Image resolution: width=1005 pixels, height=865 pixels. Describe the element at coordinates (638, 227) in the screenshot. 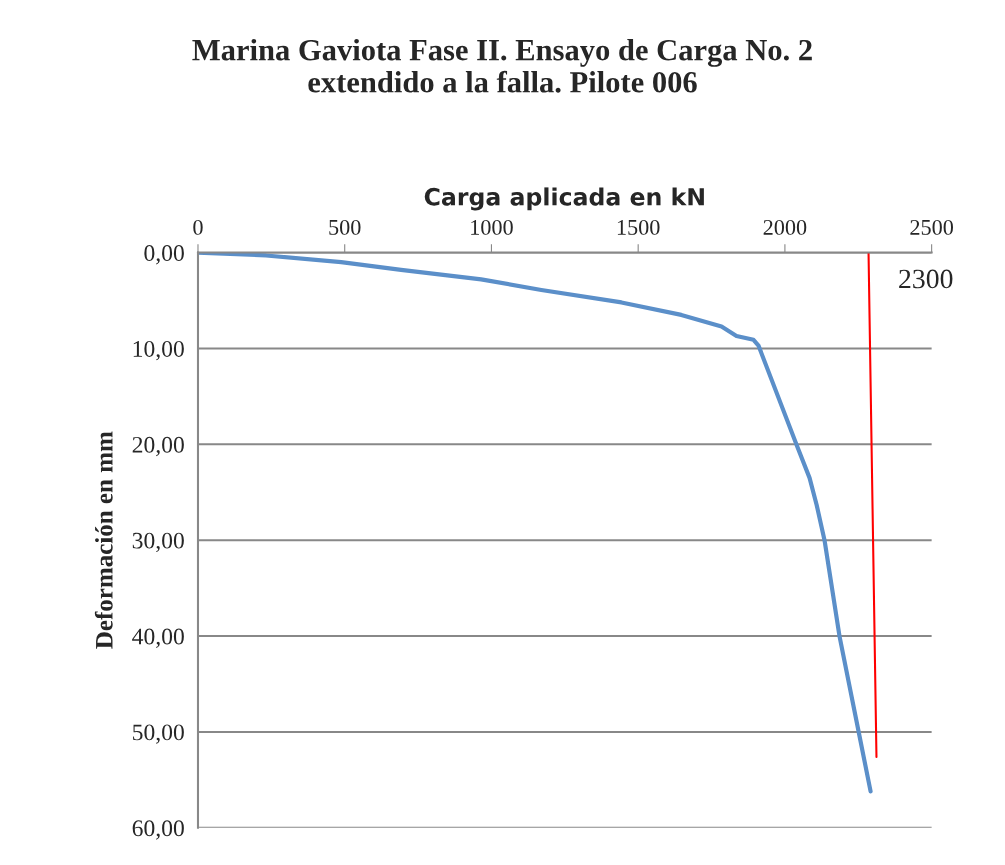

I see `x-tick-label: 1500` at that location.